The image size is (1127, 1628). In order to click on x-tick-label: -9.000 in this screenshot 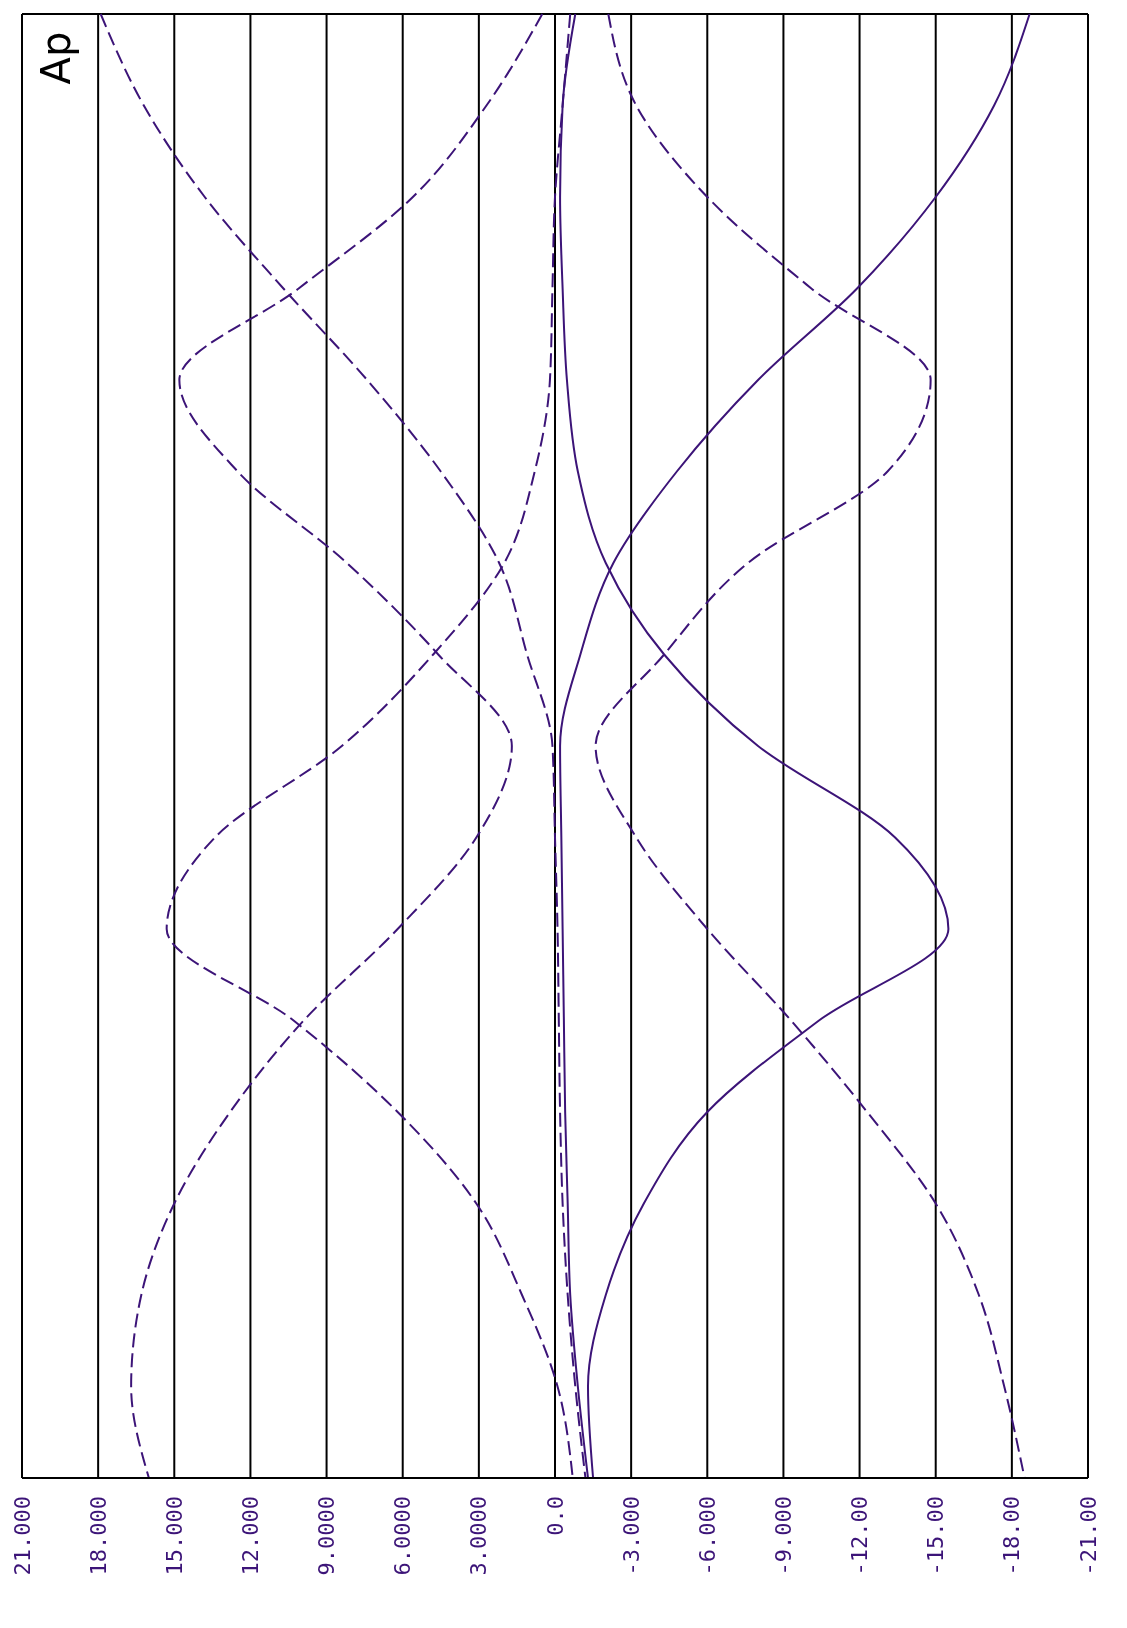, I will do `click(783, 1536)`.